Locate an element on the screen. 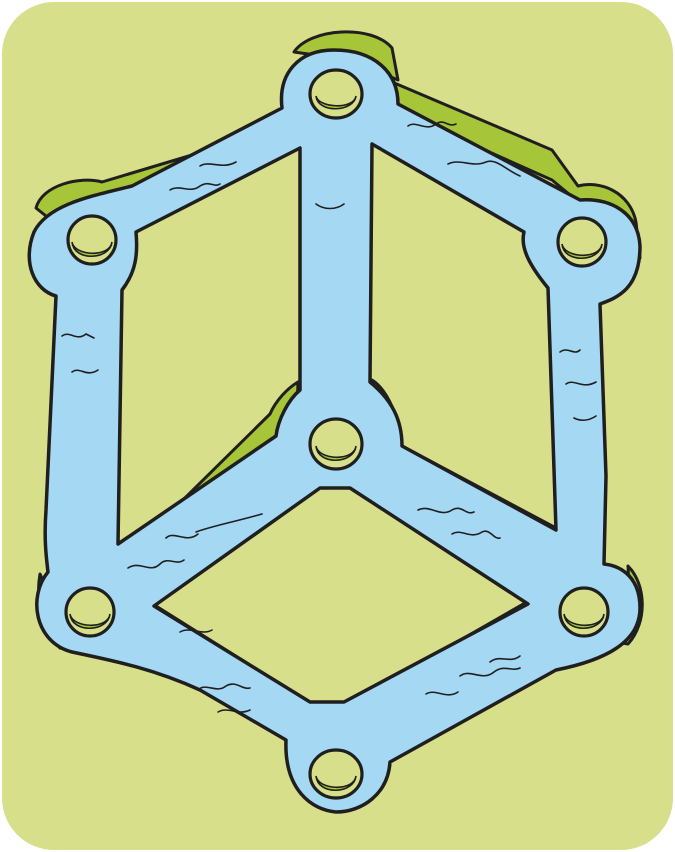 This screenshot has width=675, height=852. hole-lower-right is located at coordinates (584, 612).